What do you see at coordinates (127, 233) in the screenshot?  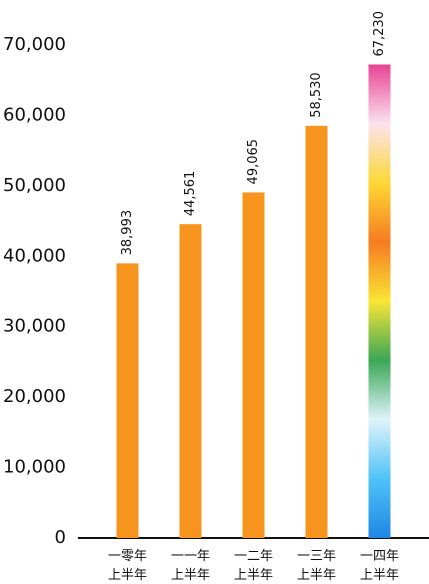 I see `value-label: 38,993` at bounding box center [127, 233].